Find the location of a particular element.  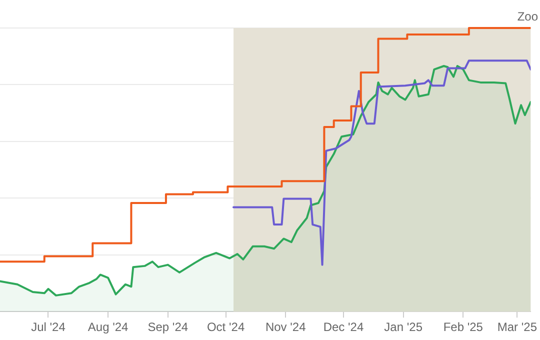

x-tick-label: Sep '24 is located at coordinates (168, 327).